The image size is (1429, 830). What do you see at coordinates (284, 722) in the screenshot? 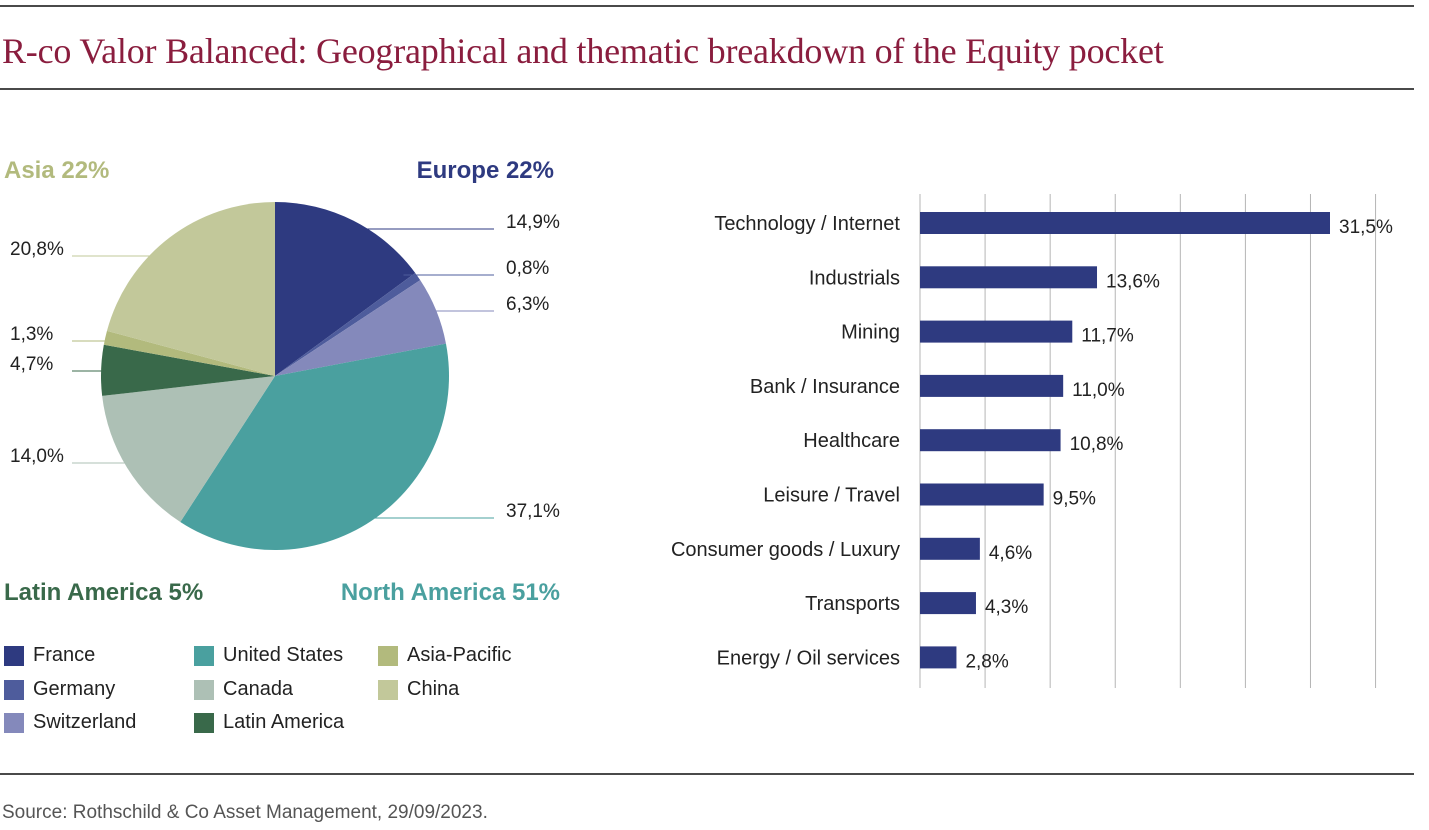
I see `legend-label: Latin America` at bounding box center [284, 722].